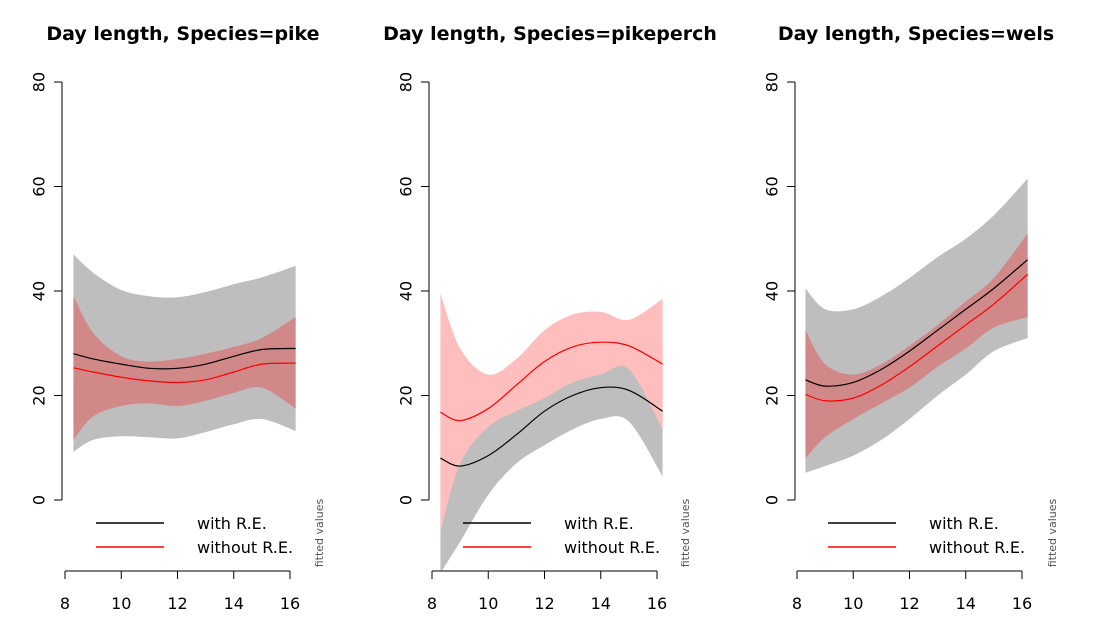 This screenshot has width=1099, height=634. What do you see at coordinates (550, 34) in the screenshot?
I see `panel-title: Day length, Species=pikeperch` at bounding box center [550, 34].